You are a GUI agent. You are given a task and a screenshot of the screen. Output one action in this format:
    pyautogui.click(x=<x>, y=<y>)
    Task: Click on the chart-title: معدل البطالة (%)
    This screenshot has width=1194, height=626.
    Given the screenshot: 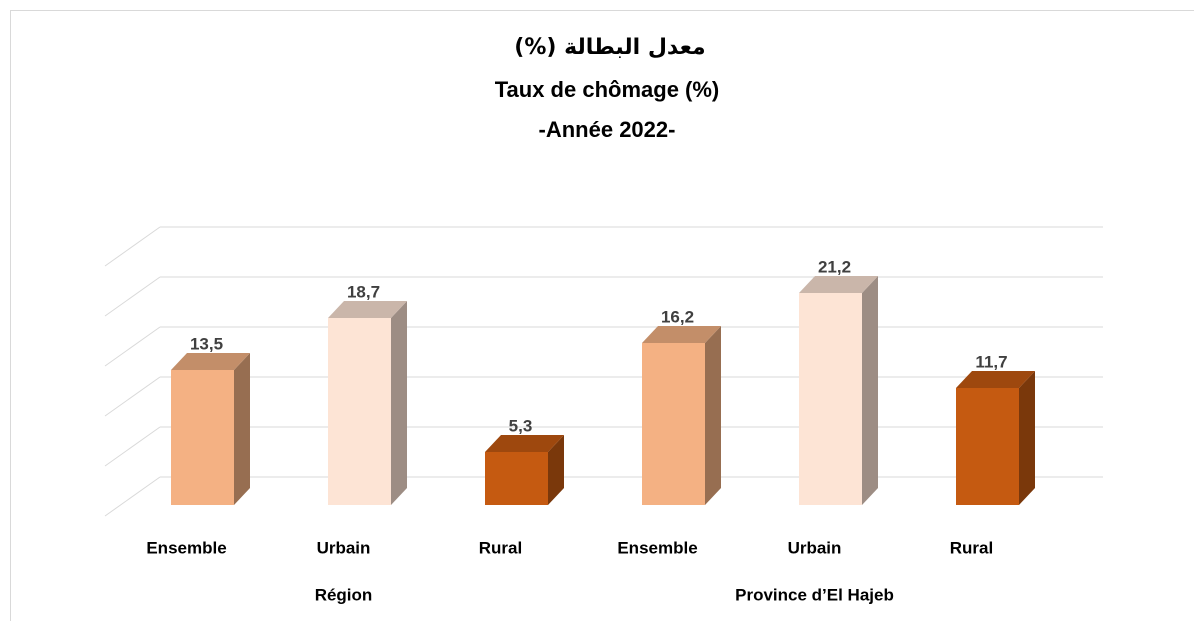 What is the action you would take?
    pyautogui.click(x=609, y=47)
    